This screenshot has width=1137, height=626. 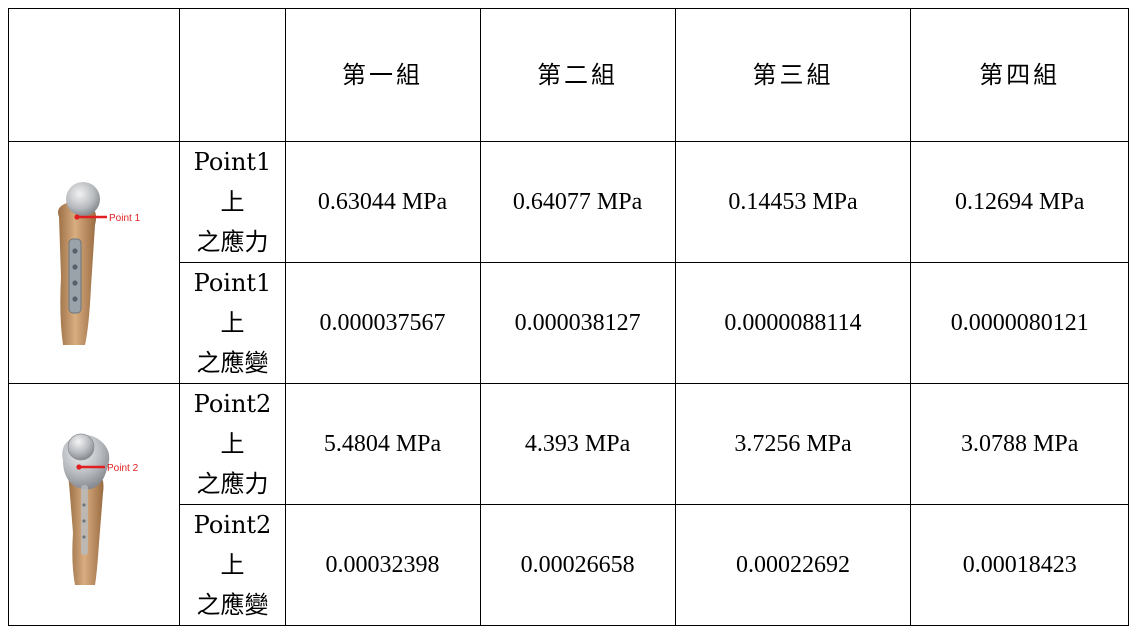 What do you see at coordinates (793, 444) in the screenshot?
I see `value-cell: 3.7256 MPa` at bounding box center [793, 444].